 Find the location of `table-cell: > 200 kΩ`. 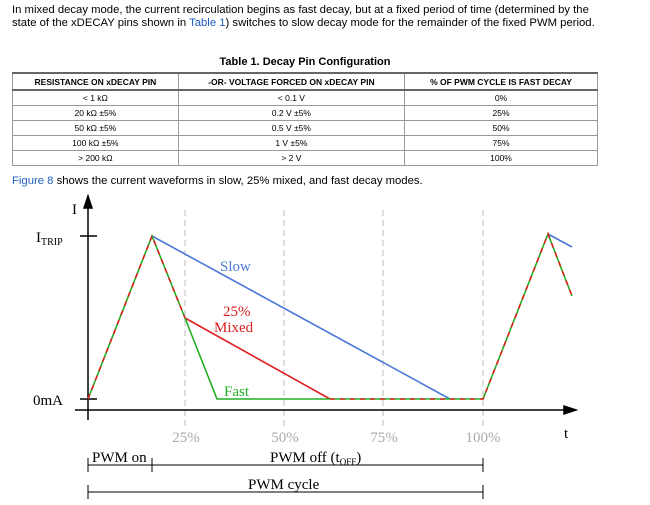

table-cell: > 200 kΩ is located at coordinates (95, 158).